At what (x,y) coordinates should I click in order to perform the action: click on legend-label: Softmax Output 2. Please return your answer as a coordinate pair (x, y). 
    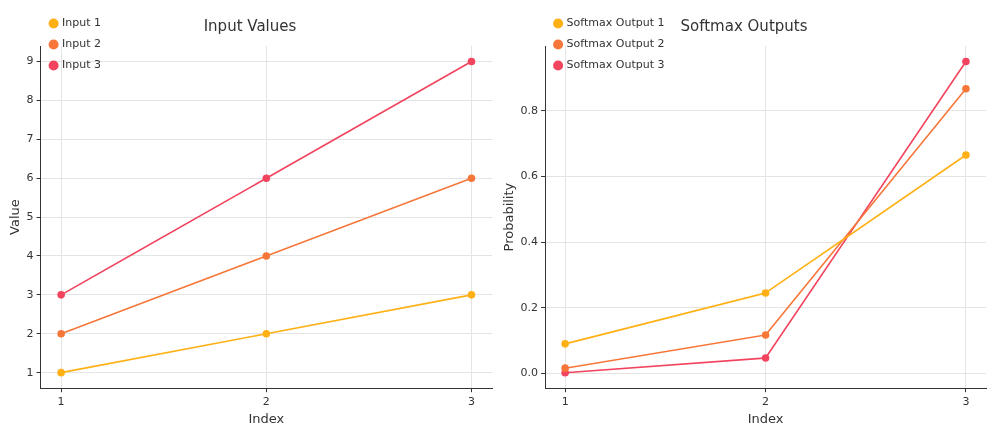
    Looking at the image, I should click on (615, 44).